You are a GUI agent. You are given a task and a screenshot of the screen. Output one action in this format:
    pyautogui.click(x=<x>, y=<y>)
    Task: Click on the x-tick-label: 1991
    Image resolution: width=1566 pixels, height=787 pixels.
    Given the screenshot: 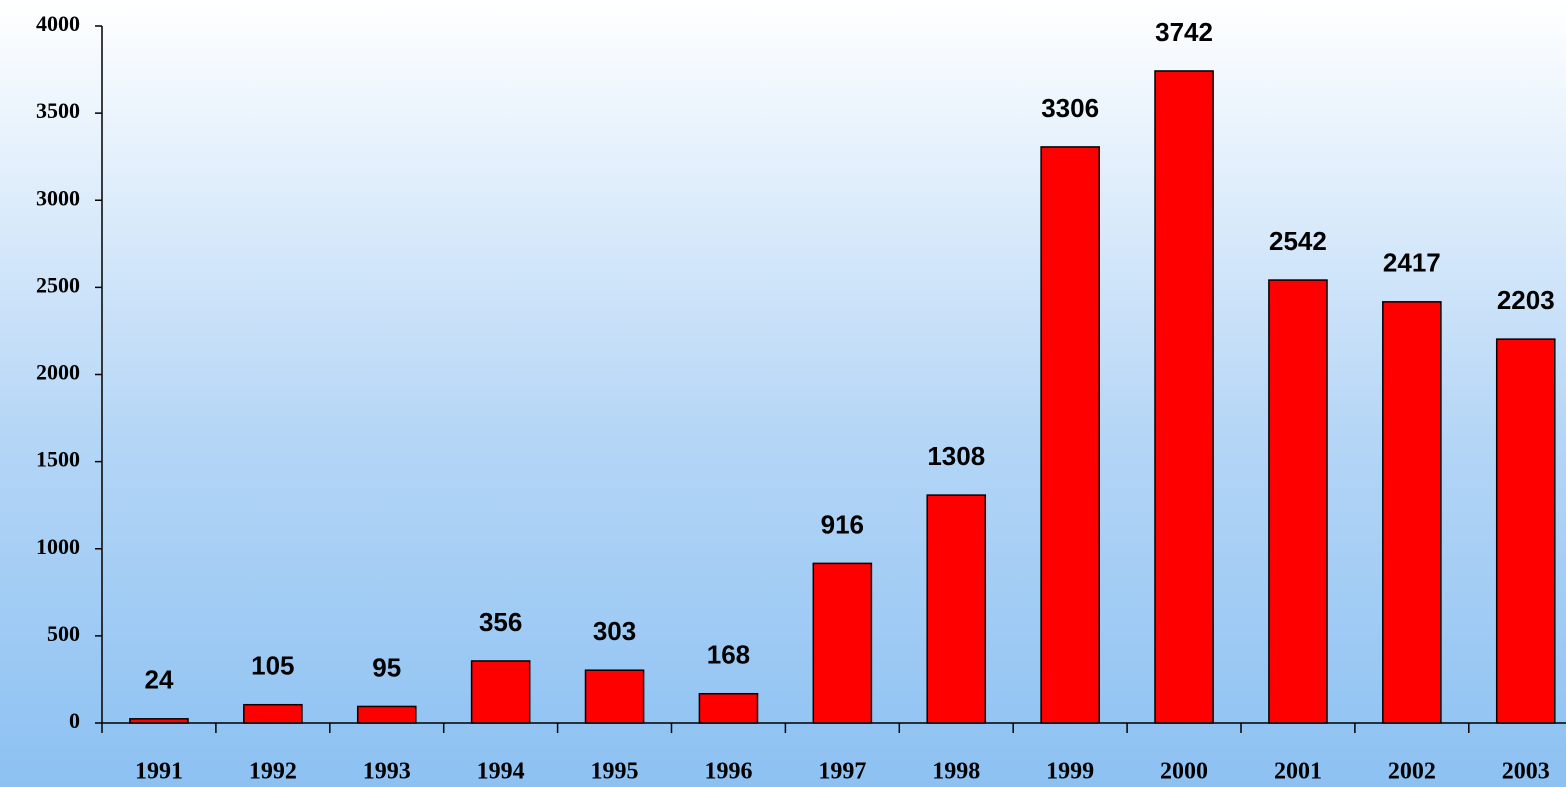 What is the action you would take?
    pyautogui.click(x=159, y=772)
    